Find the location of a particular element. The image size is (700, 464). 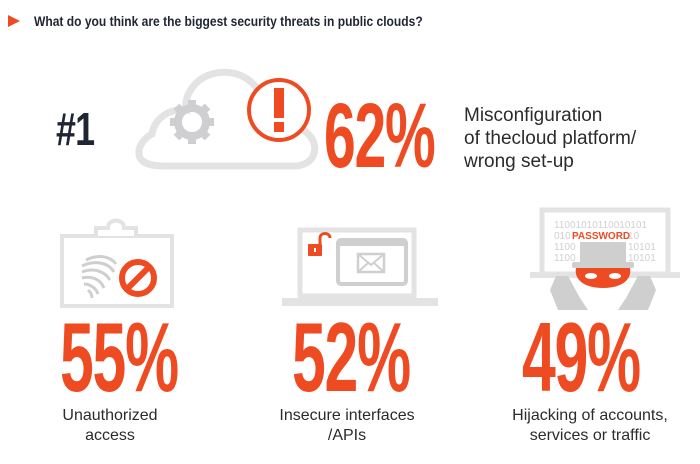

svg-text: 10 is located at coordinates (634, 236).